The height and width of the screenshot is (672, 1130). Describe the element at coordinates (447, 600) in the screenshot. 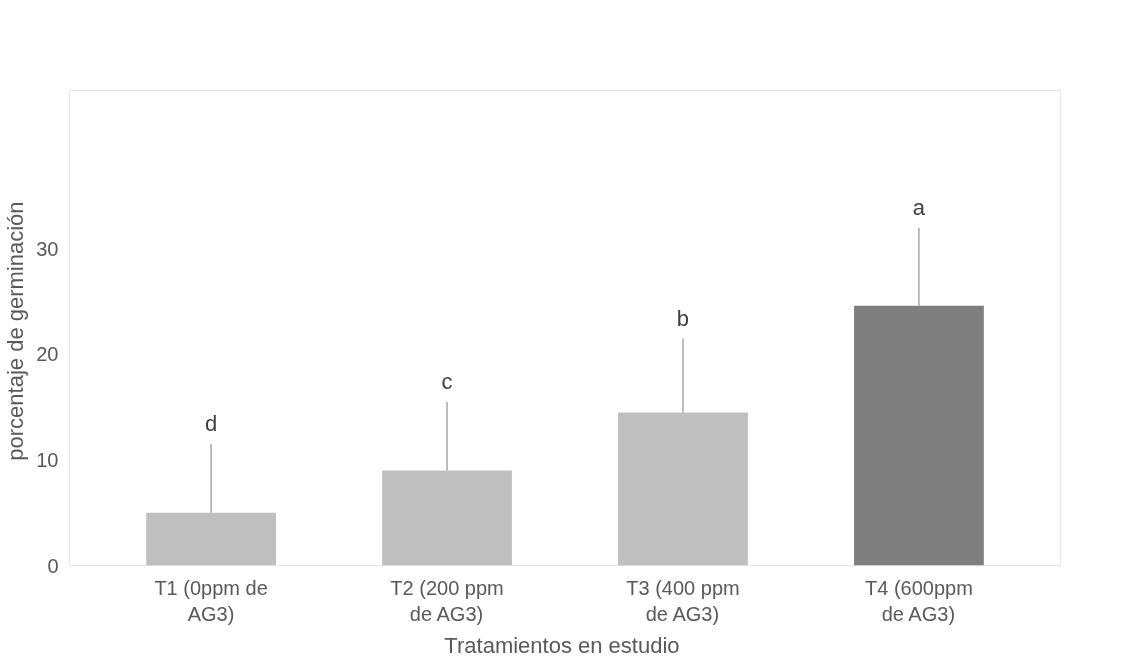

I see `x-tick-label: T2 (200 ppm de AG3)` at that location.